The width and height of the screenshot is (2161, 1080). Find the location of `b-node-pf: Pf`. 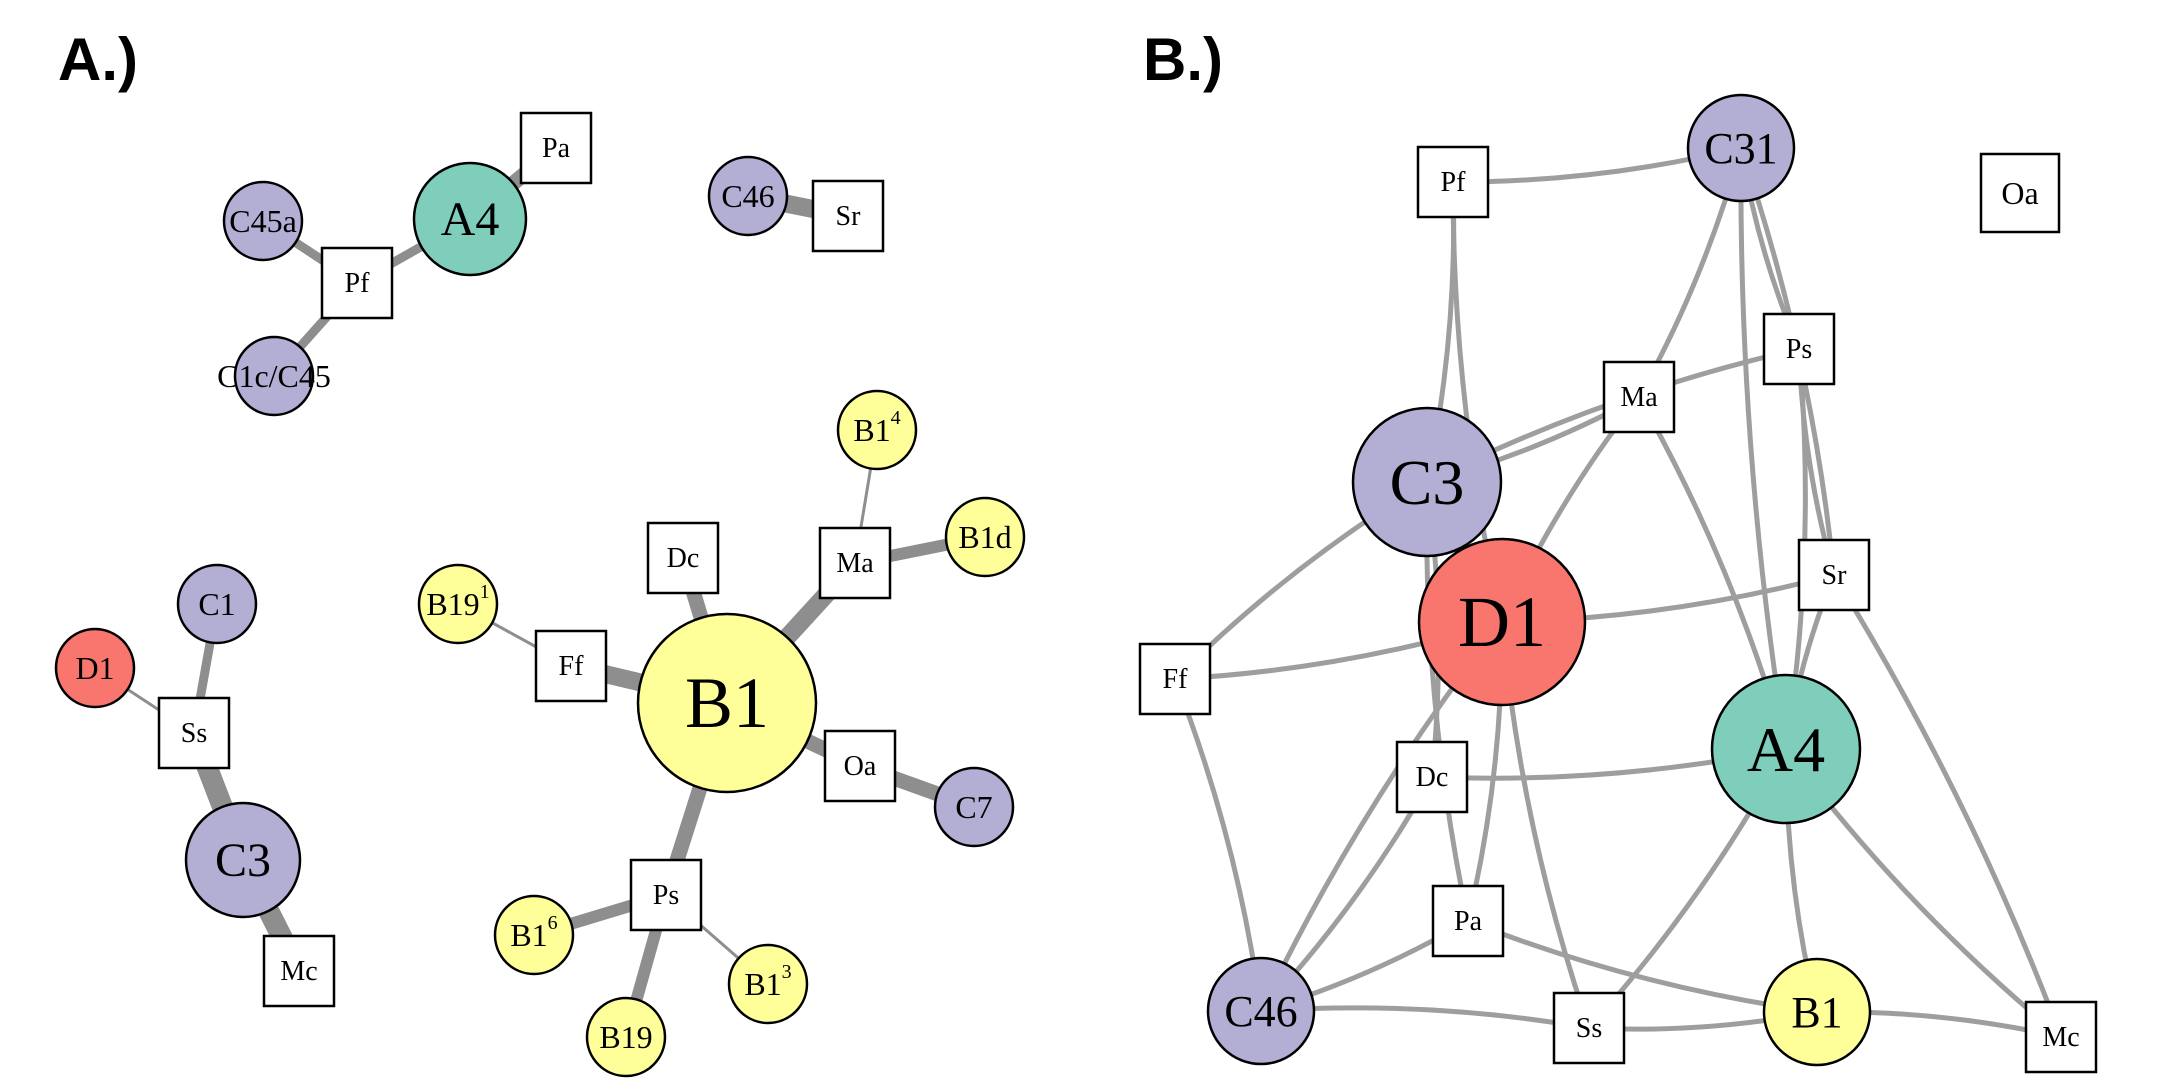

b-node-pf: Pf is located at coordinates (1453, 182).